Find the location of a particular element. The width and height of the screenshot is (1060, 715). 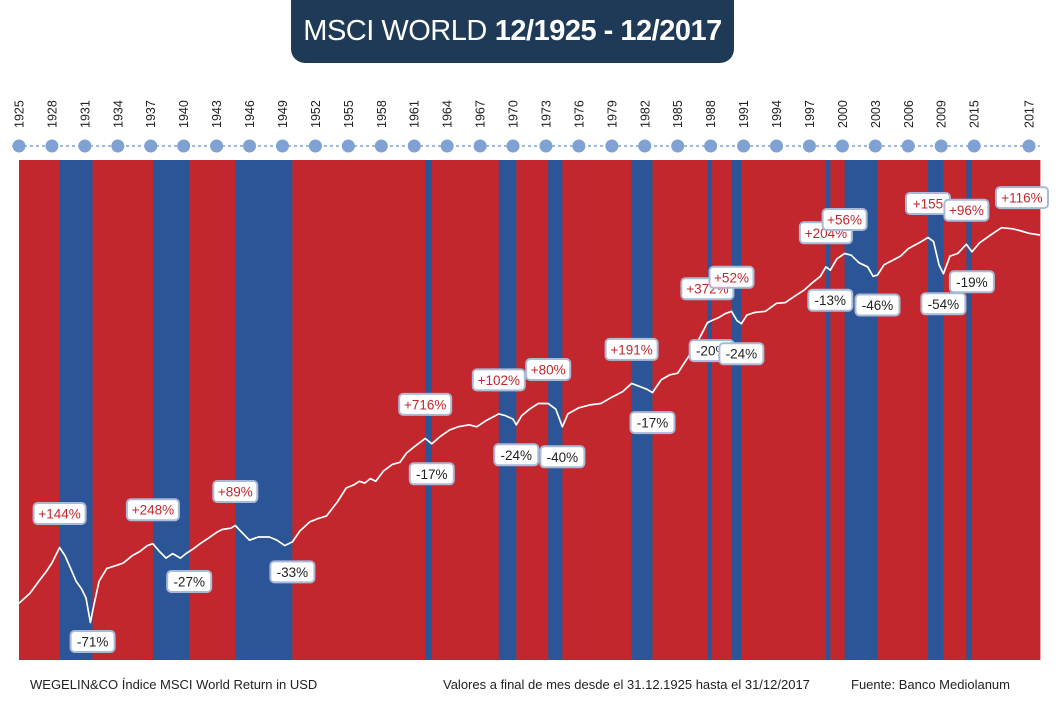

change-label-text-7: -17% is located at coordinates (432, 474).